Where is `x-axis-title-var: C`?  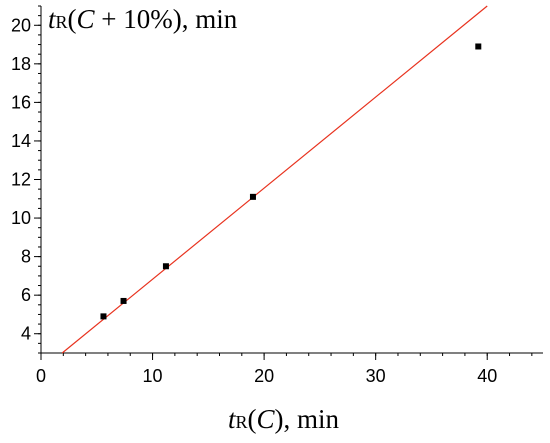
x-axis-title-var: C is located at coordinates (266, 419).